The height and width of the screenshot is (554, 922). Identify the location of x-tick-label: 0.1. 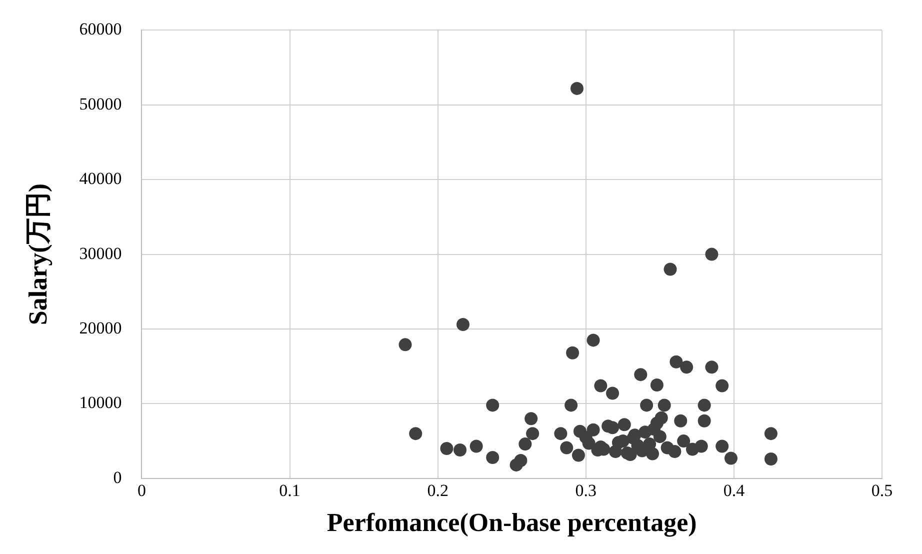
(289, 490).